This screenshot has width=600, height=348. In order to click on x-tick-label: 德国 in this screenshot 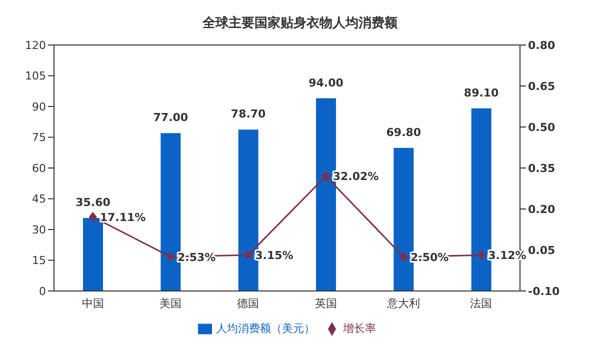, I will do `click(248, 303)`.